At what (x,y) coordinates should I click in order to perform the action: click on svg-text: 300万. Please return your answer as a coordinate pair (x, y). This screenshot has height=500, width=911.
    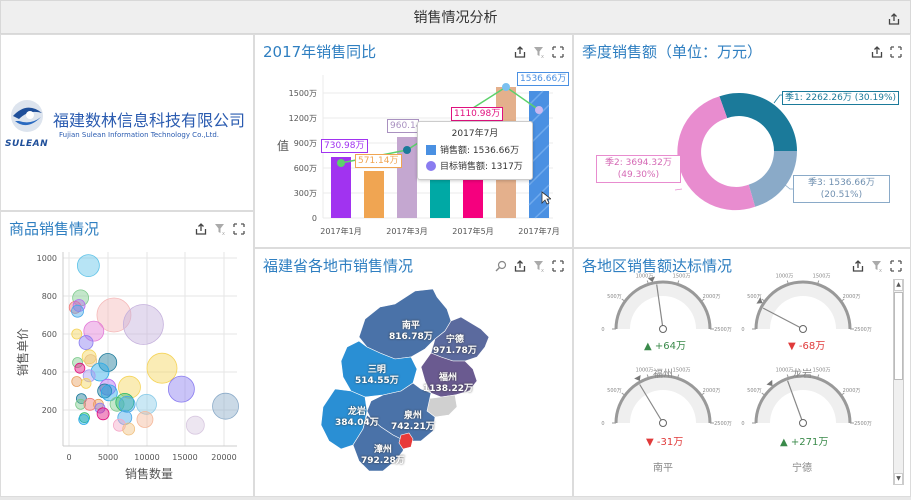
    Looking at the image, I should click on (305, 193).